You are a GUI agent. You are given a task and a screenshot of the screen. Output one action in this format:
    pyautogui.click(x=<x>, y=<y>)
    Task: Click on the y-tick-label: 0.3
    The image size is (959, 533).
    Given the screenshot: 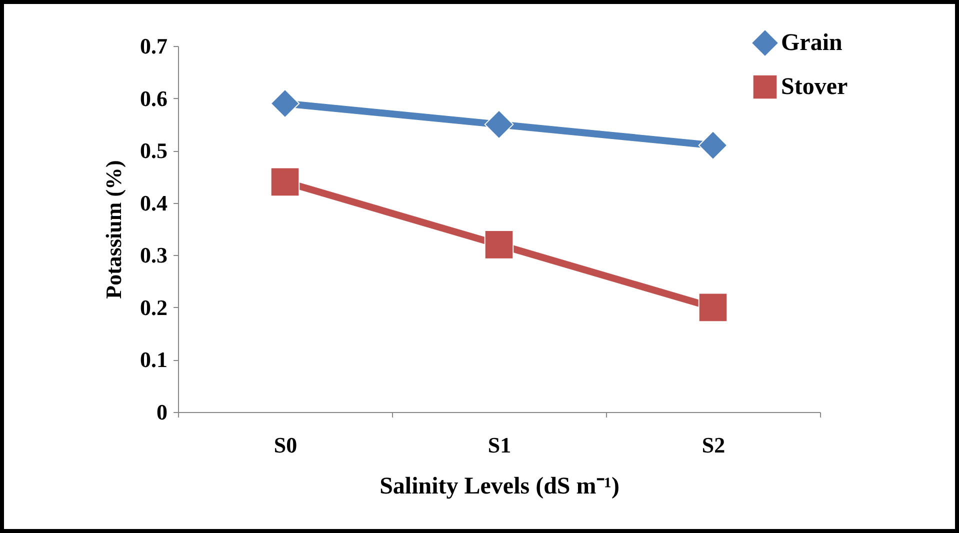 What is the action you would take?
    pyautogui.click(x=154, y=255)
    